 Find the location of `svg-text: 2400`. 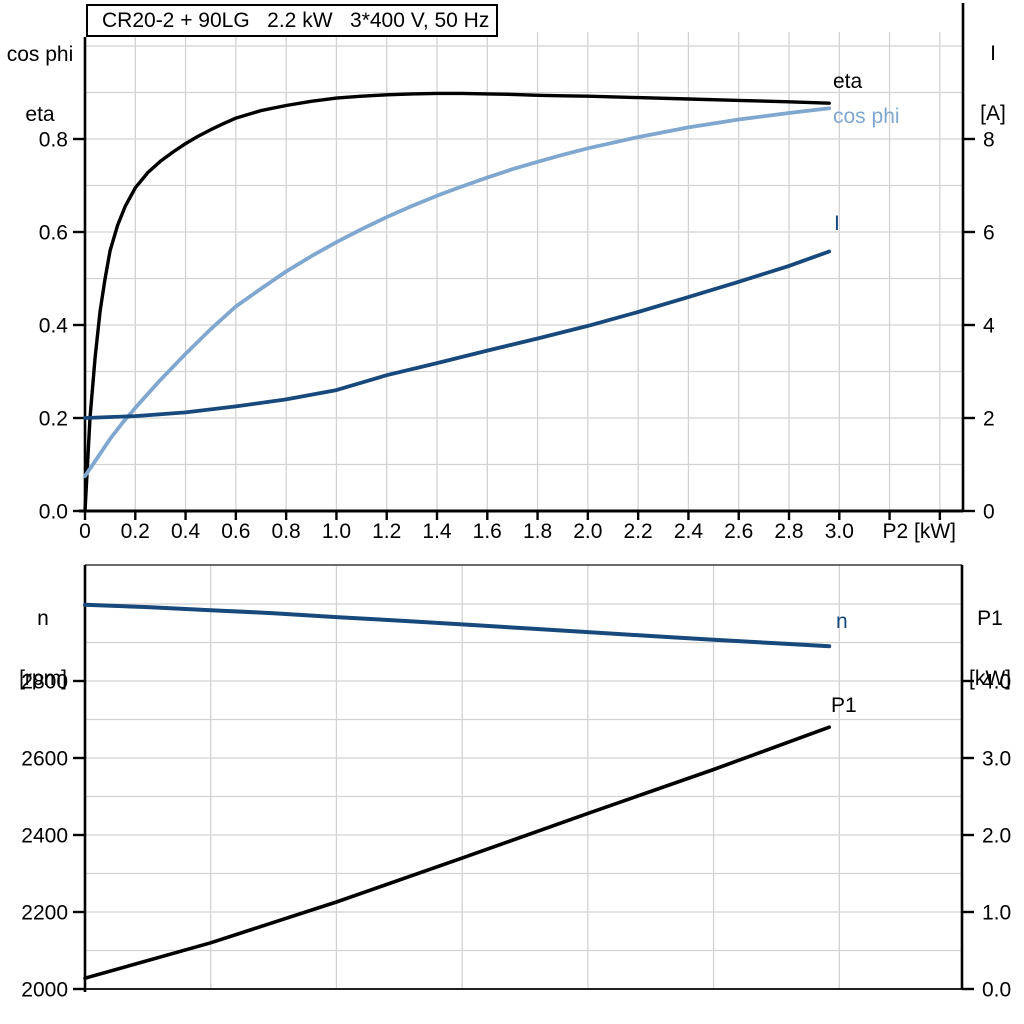

svg-text: 2400 is located at coordinates (44, 836).